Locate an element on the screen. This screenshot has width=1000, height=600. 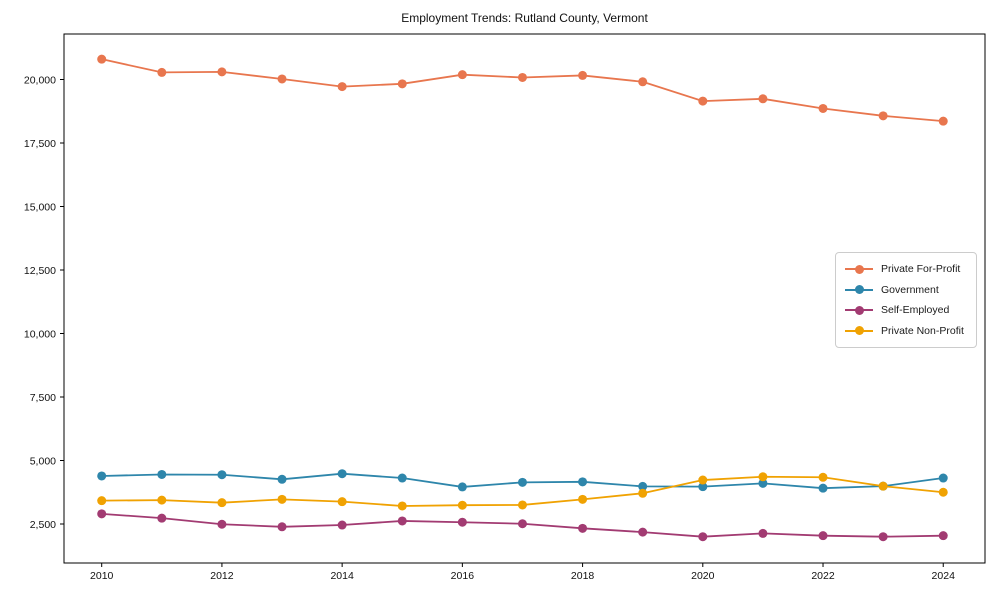
legend-item-self-employed: Self-Employed is located at coordinates (906, 310).